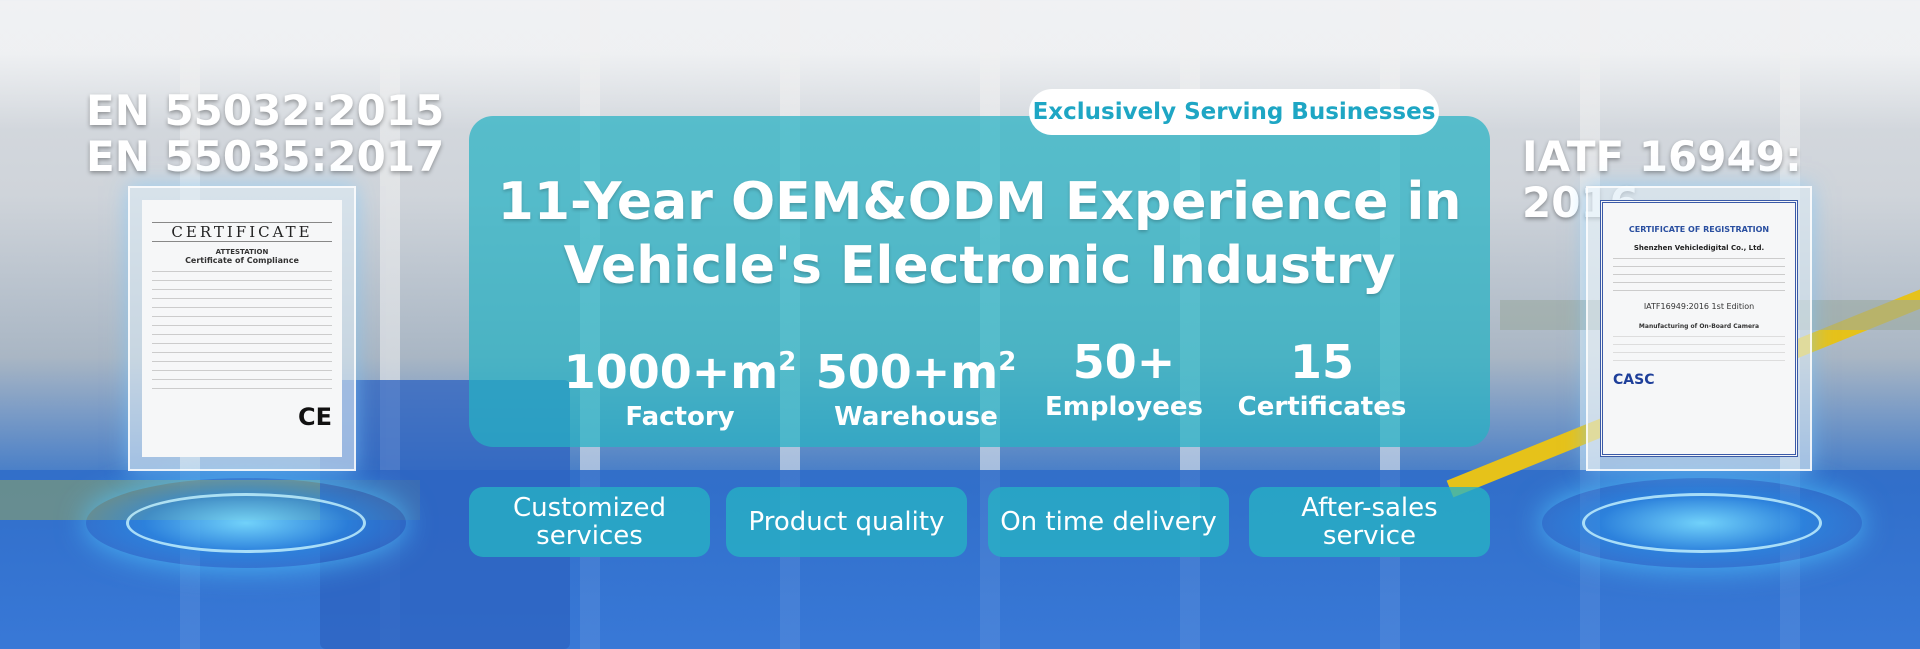  I want to click on stat-employees: 50+ Employees, so click(1124, 379).